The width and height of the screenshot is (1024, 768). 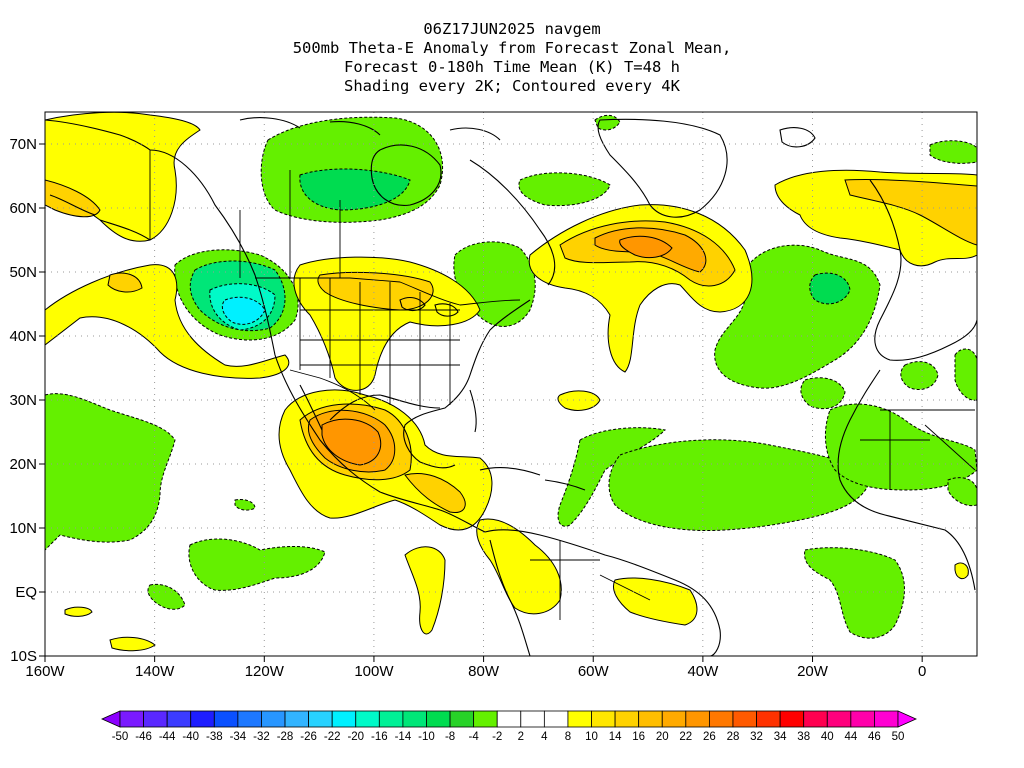 What do you see at coordinates (638, 737) in the screenshot?
I see `colorbar-label: 16` at bounding box center [638, 737].